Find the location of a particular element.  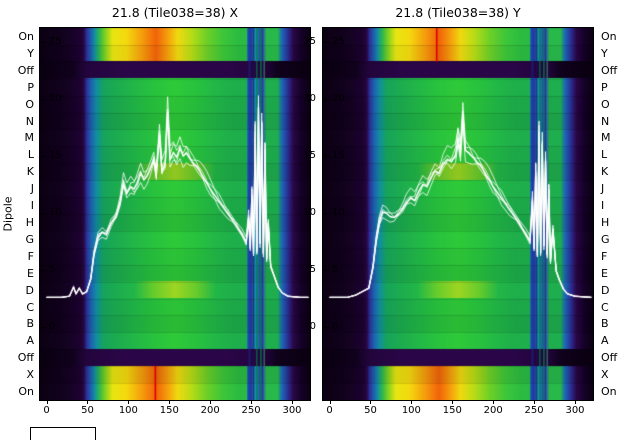

inner-tick-label-1-15: 15 is located at coordinates (338, 155).